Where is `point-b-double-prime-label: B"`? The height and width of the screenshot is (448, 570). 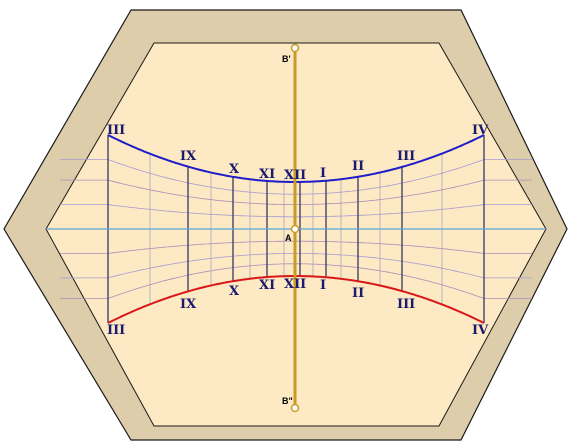
point-b-double-prime-label: B" is located at coordinates (287, 401).